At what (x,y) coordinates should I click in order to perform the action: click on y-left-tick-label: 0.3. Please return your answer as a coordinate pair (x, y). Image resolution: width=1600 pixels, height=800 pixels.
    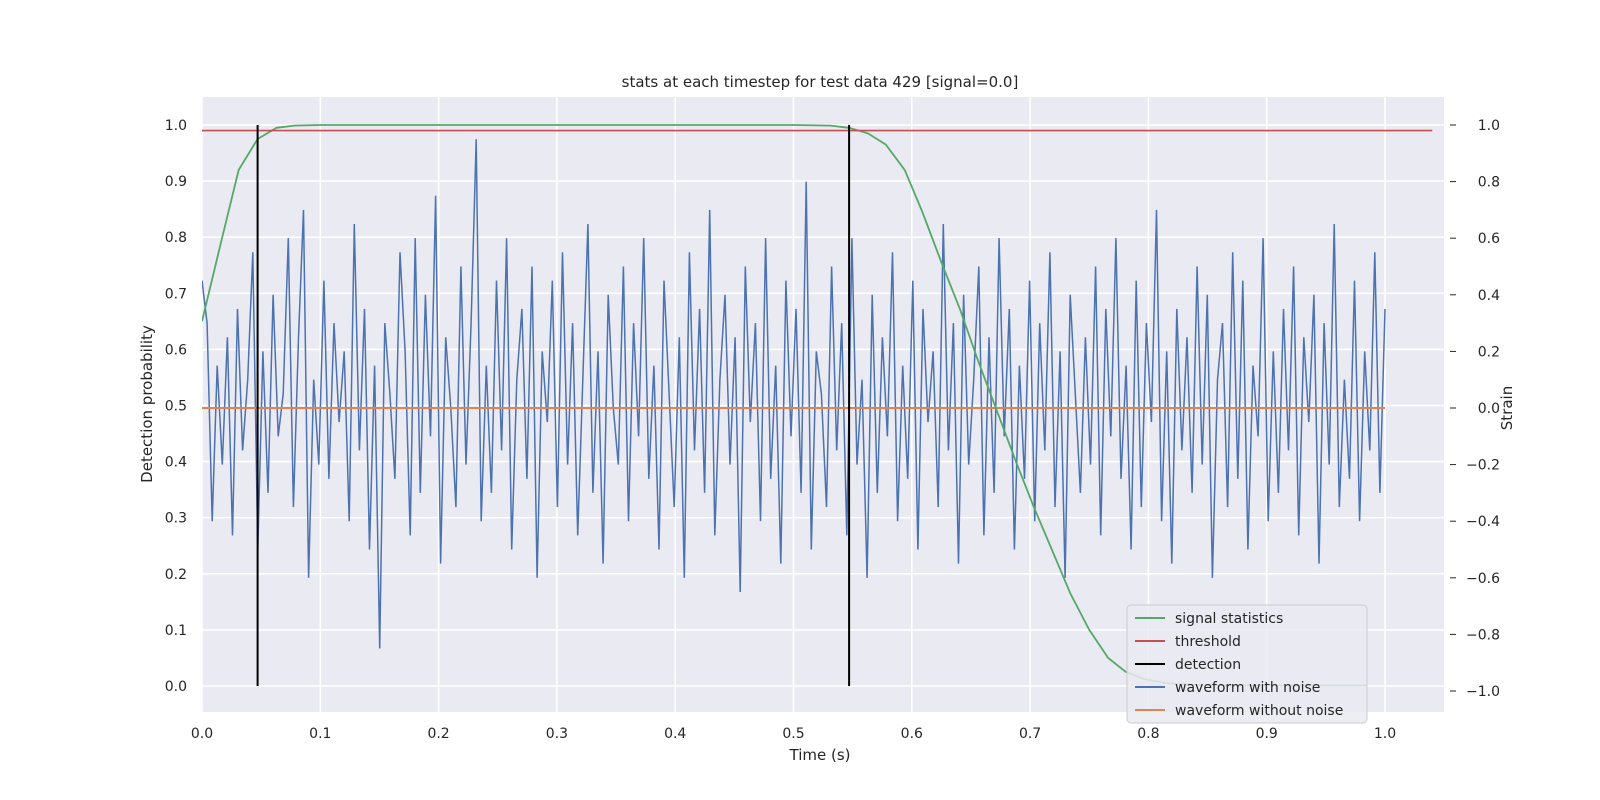
    Looking at the image, I should click on (176, 519).